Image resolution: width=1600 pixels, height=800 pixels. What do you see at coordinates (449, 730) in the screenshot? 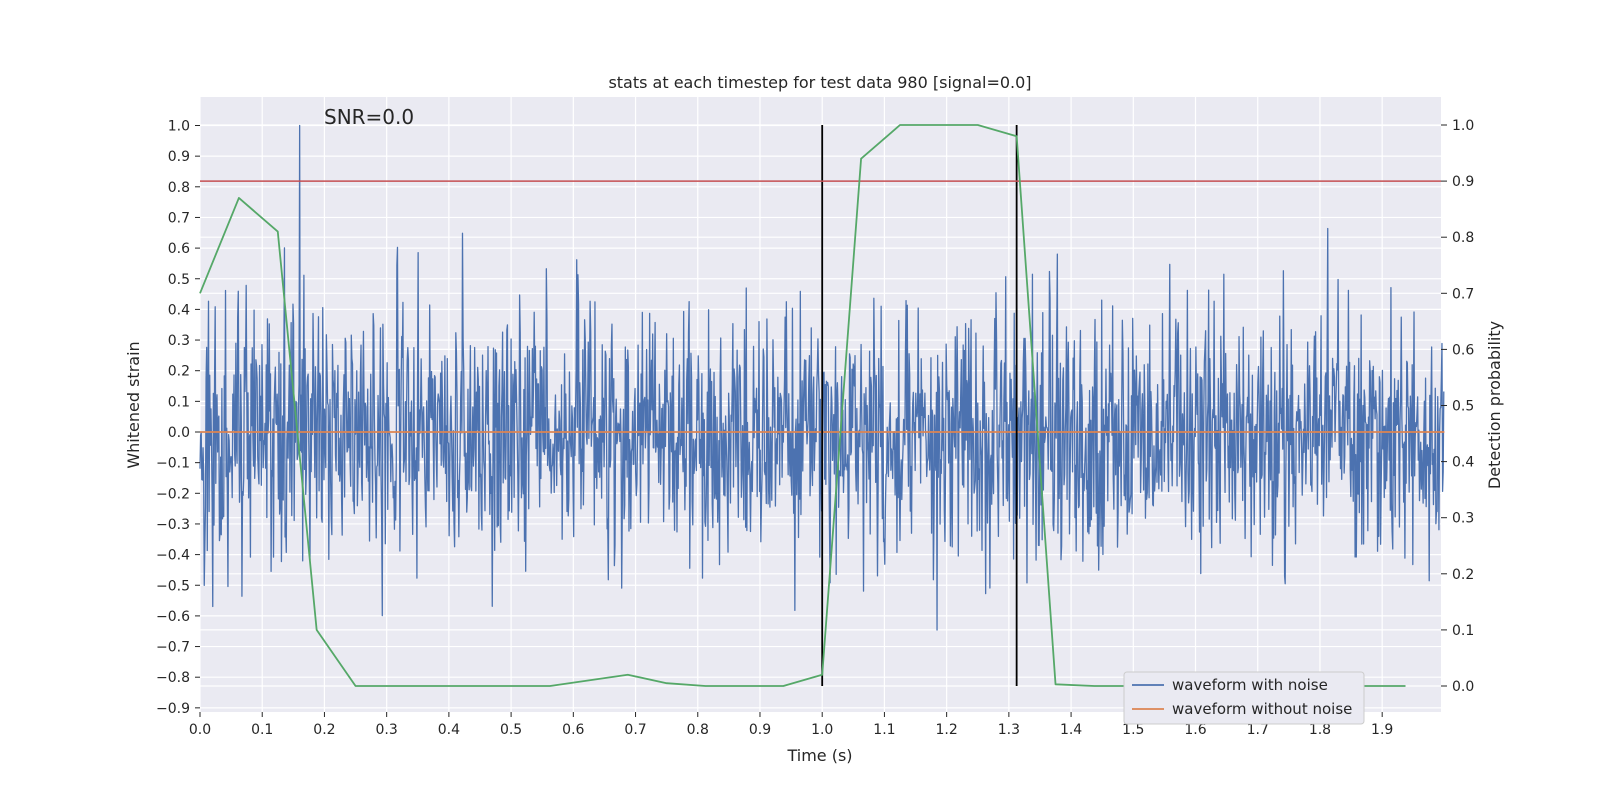
I see `x-tick-label: 0.4` at bounding box center [449, 730].